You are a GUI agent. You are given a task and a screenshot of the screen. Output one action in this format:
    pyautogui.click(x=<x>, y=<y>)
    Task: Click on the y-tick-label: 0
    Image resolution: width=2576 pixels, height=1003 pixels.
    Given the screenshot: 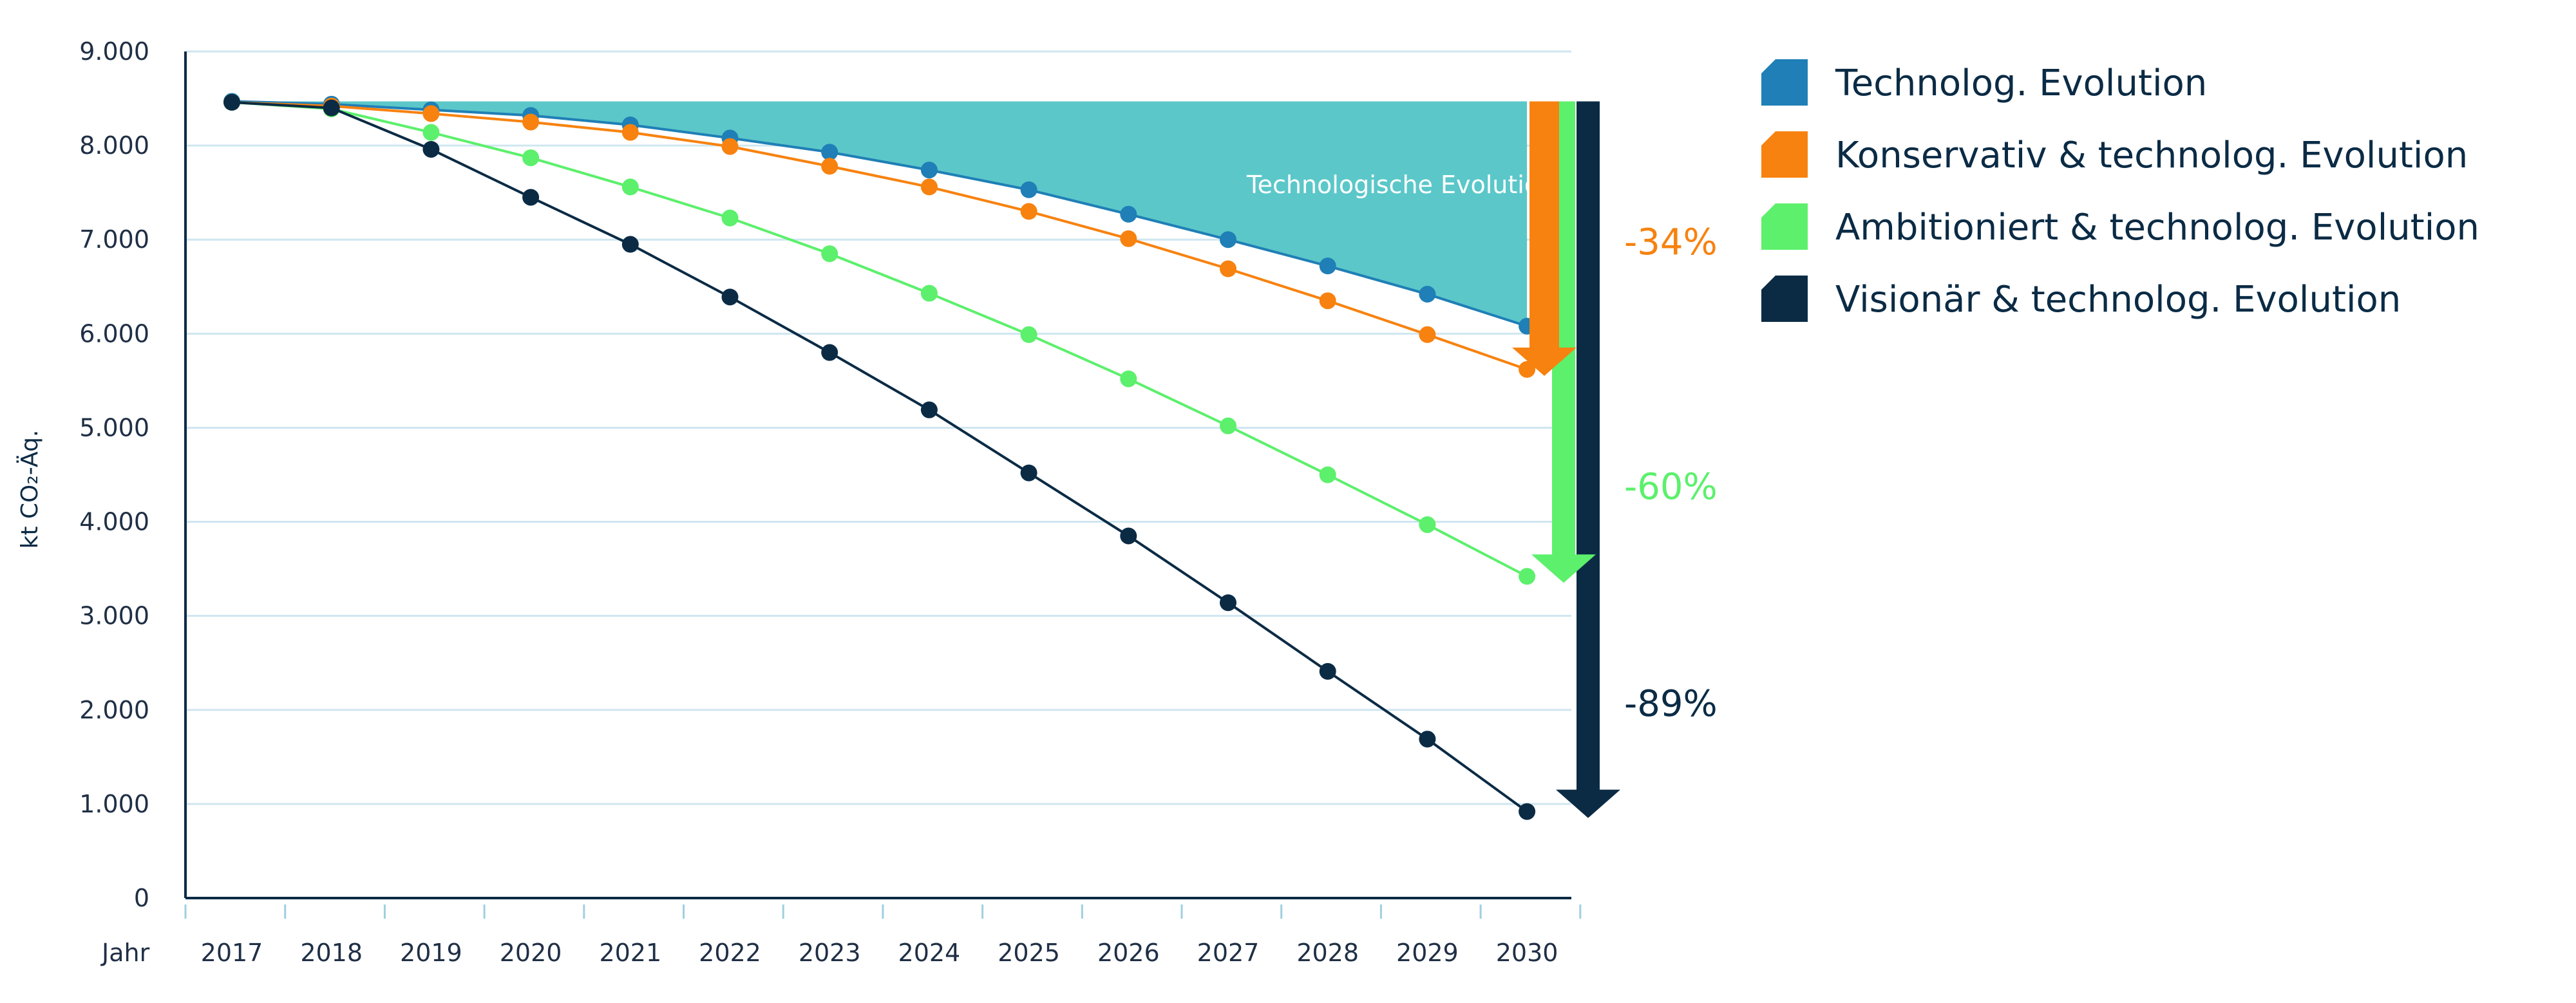 What is the action you would take?
    pyautogui.click(x=141, y=898)
    